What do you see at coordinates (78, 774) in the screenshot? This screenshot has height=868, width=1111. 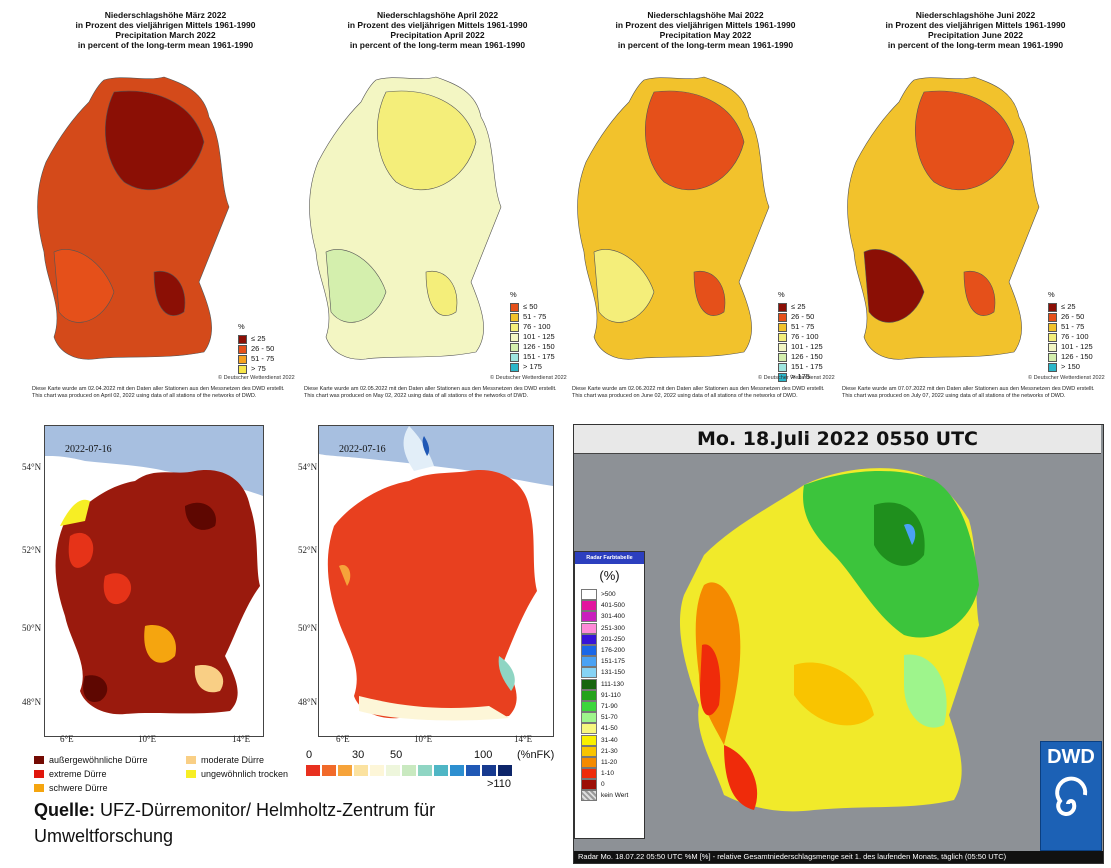 I see `legend-label: extreme Dürre` at bounding box center [78, 774].